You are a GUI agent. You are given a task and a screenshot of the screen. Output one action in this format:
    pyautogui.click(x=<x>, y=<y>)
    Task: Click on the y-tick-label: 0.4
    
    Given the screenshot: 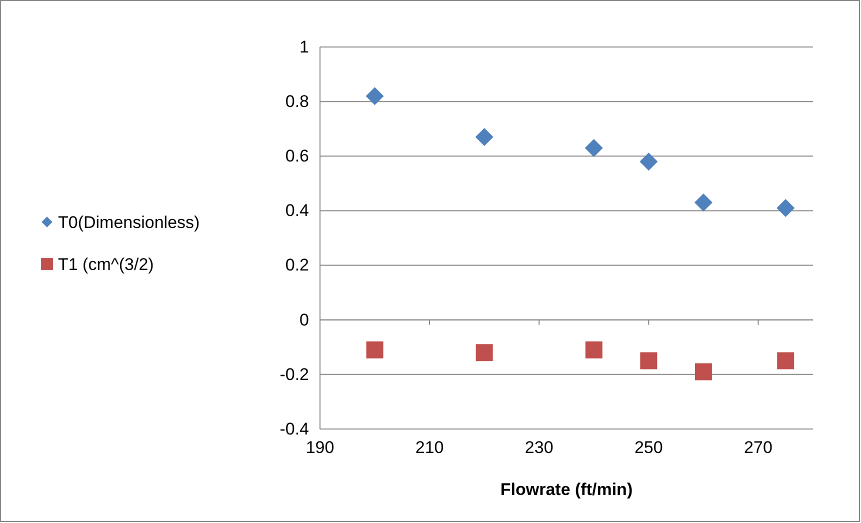 What is the action you would take?
    pyautogui.click(x=297, y=210)
    